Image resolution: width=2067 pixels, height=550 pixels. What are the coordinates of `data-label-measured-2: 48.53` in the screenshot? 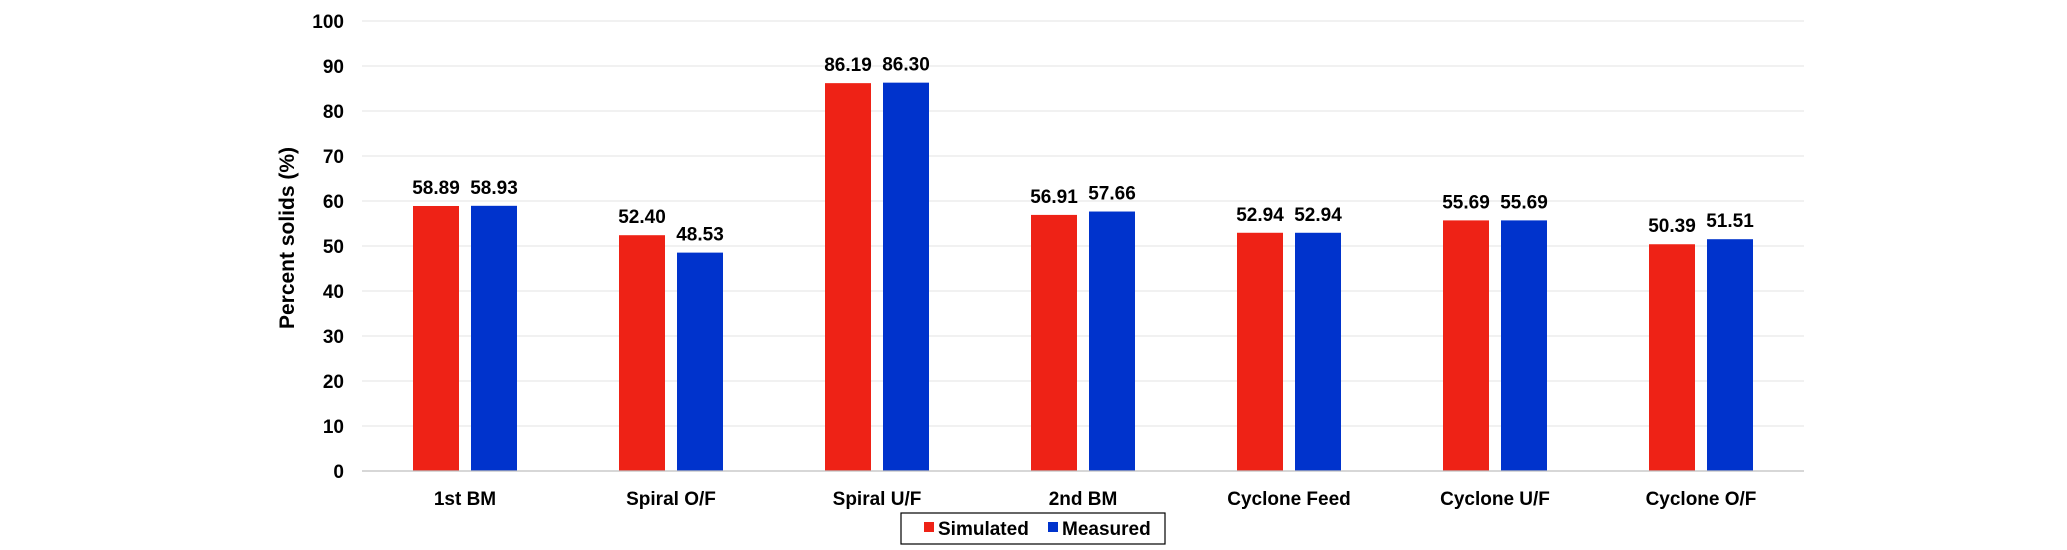 It's located at (700, 235).